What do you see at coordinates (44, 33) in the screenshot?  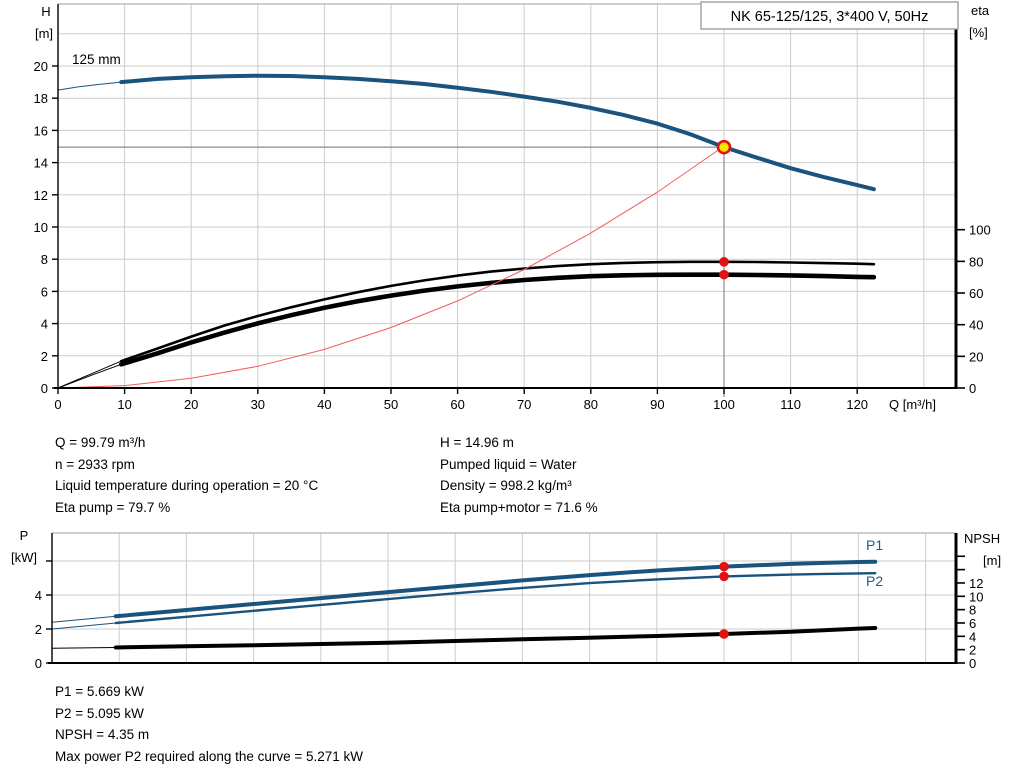 I see `left-axis-unit: [m]` at bounding box center [44, 33].